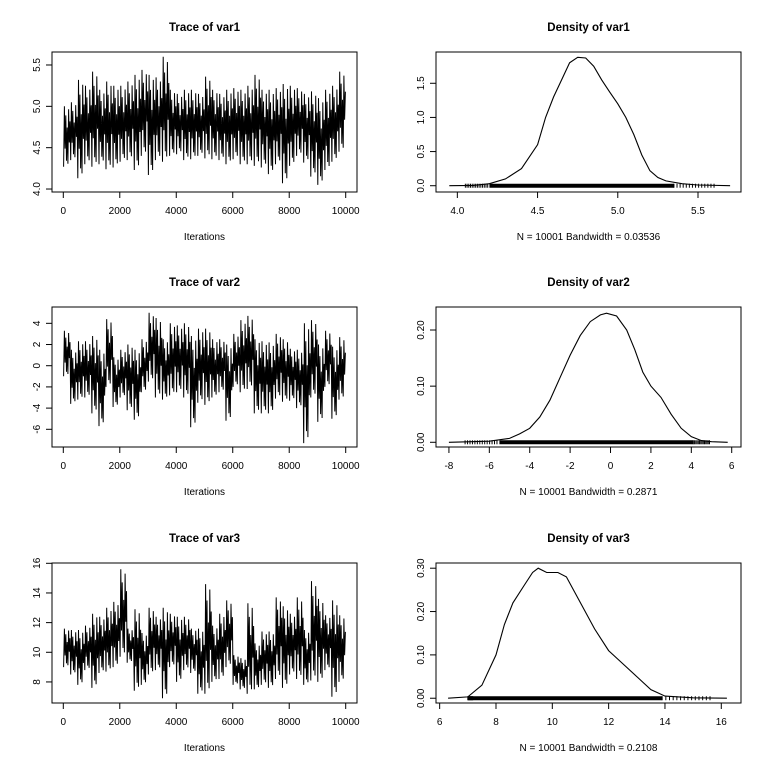  What do you see at coordinates (421, 185) in the screenshot?
I see `y-tick-label: 0.0` at bounding box center [421, 185].